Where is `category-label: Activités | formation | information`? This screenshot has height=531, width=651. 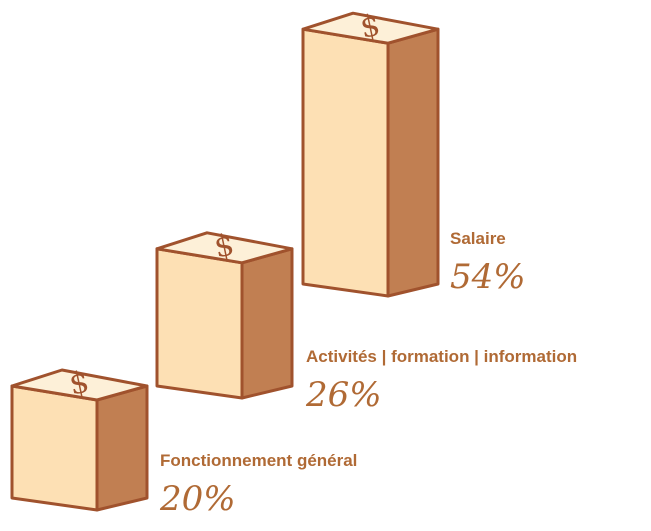 category-label: Activités | formation | information is located at coordinates (441, 356).